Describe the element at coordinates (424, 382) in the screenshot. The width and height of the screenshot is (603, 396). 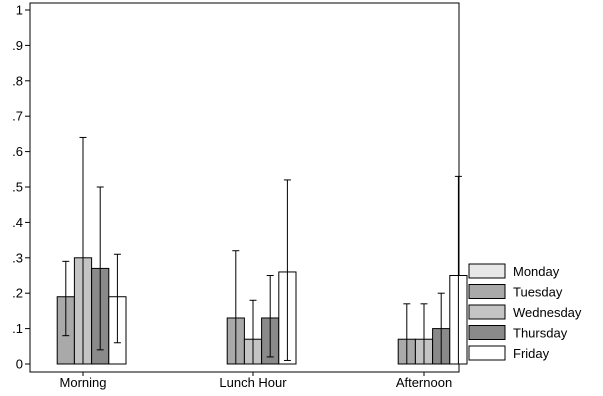
I see `category-label: Afternoon` at that location.